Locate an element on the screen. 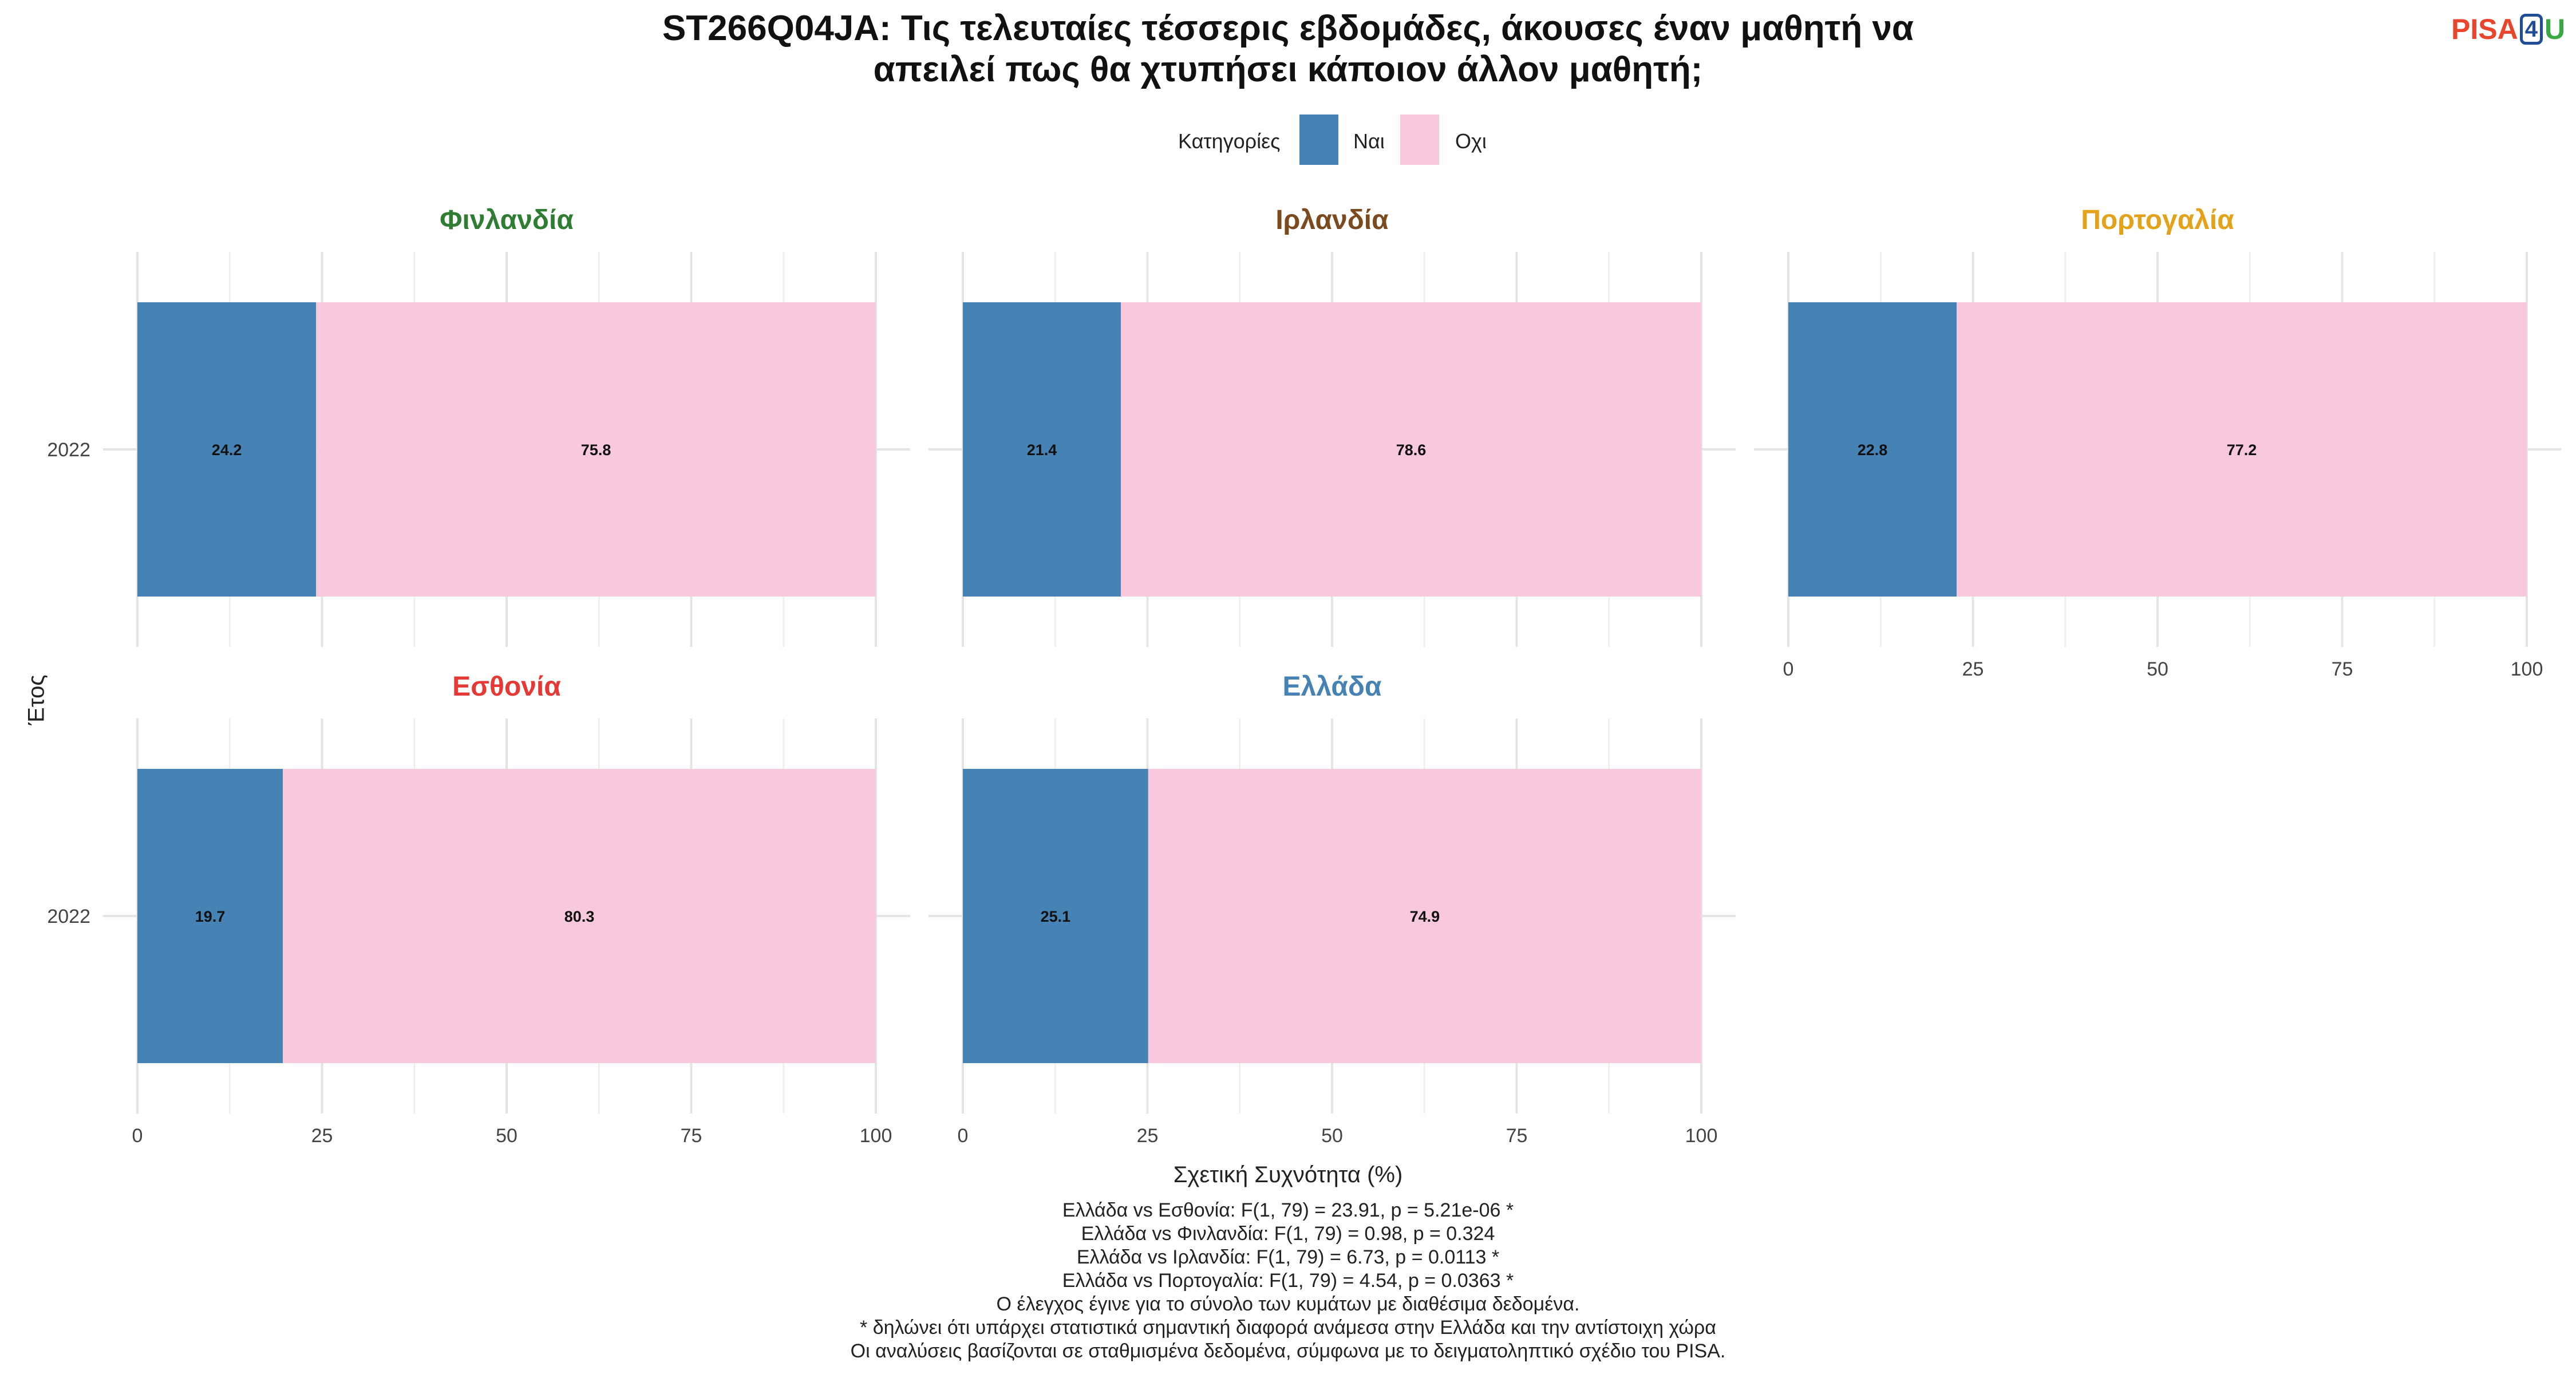  panel-4-bar-yes is located at coordinates (1055, 916).